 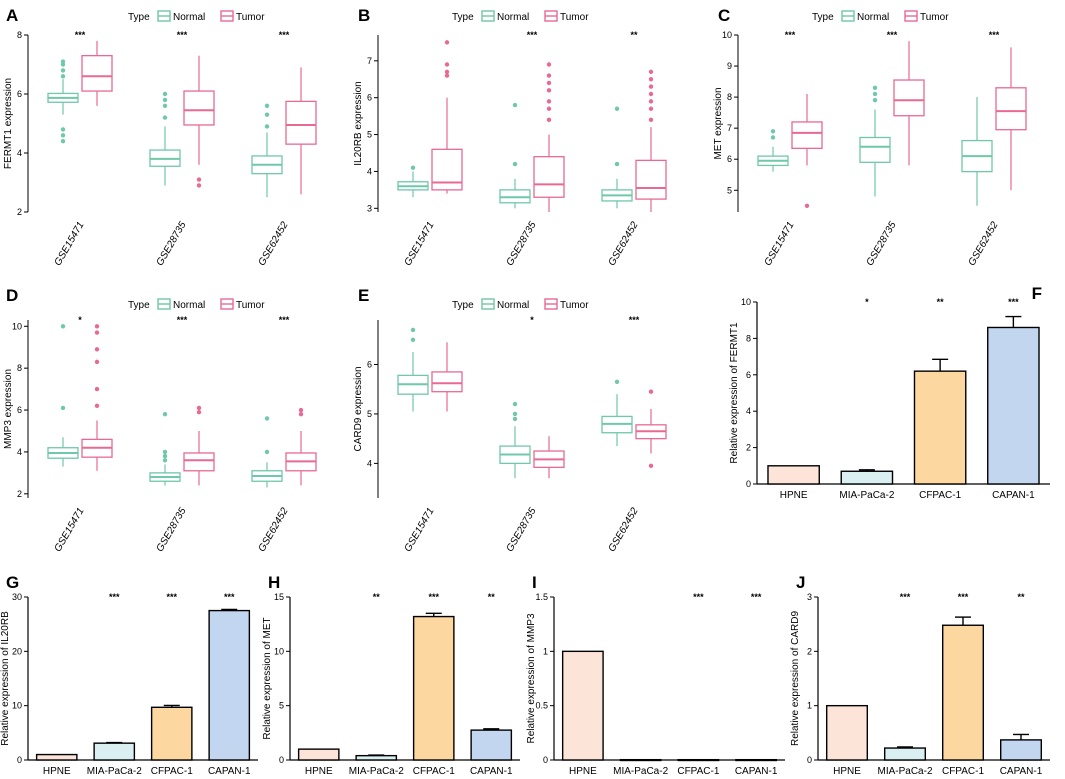 What do you see at coordinates (729, 128) in the screenshot?
I see `y-tick-label: 7` at bounding box center [729, 128].